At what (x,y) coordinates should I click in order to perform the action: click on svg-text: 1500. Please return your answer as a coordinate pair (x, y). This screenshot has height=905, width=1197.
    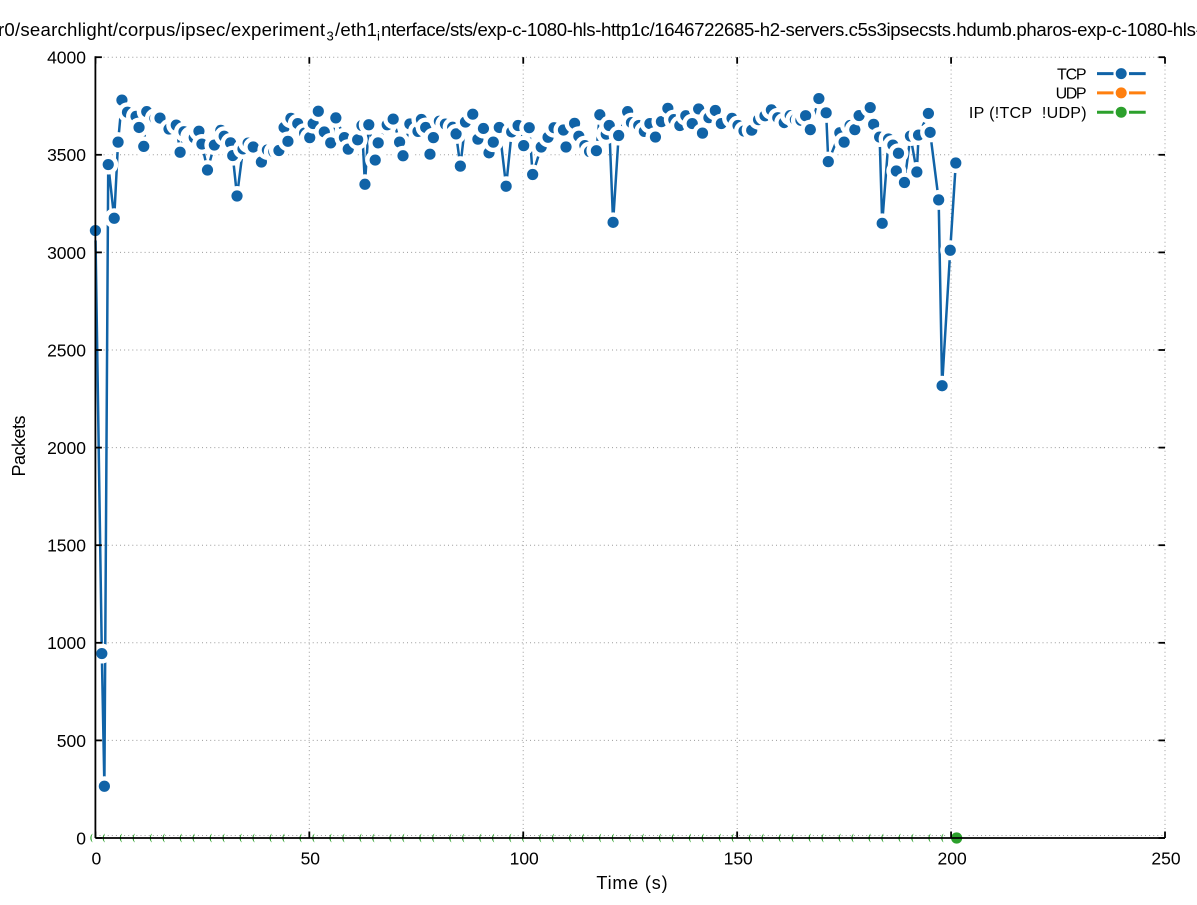
    Looking at the image, I should click on (66, 546).